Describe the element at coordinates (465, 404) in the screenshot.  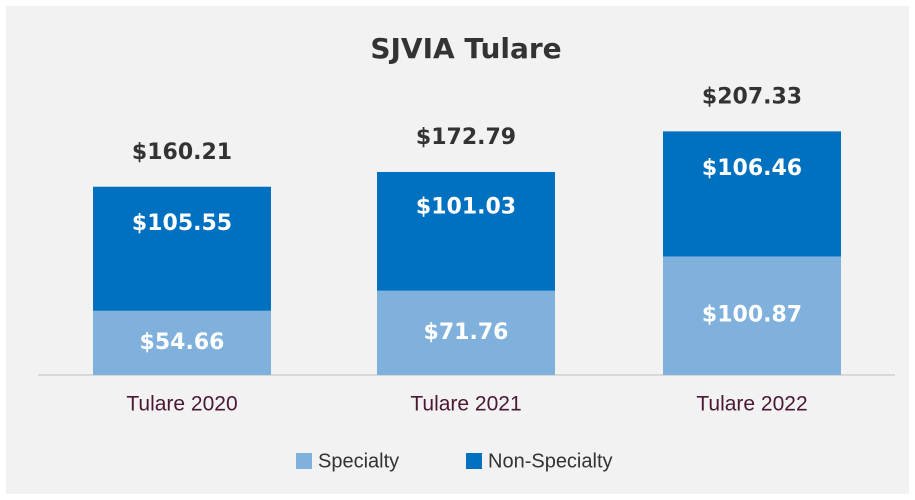
I see `x-tick-label: Tulare 2021` at that location.